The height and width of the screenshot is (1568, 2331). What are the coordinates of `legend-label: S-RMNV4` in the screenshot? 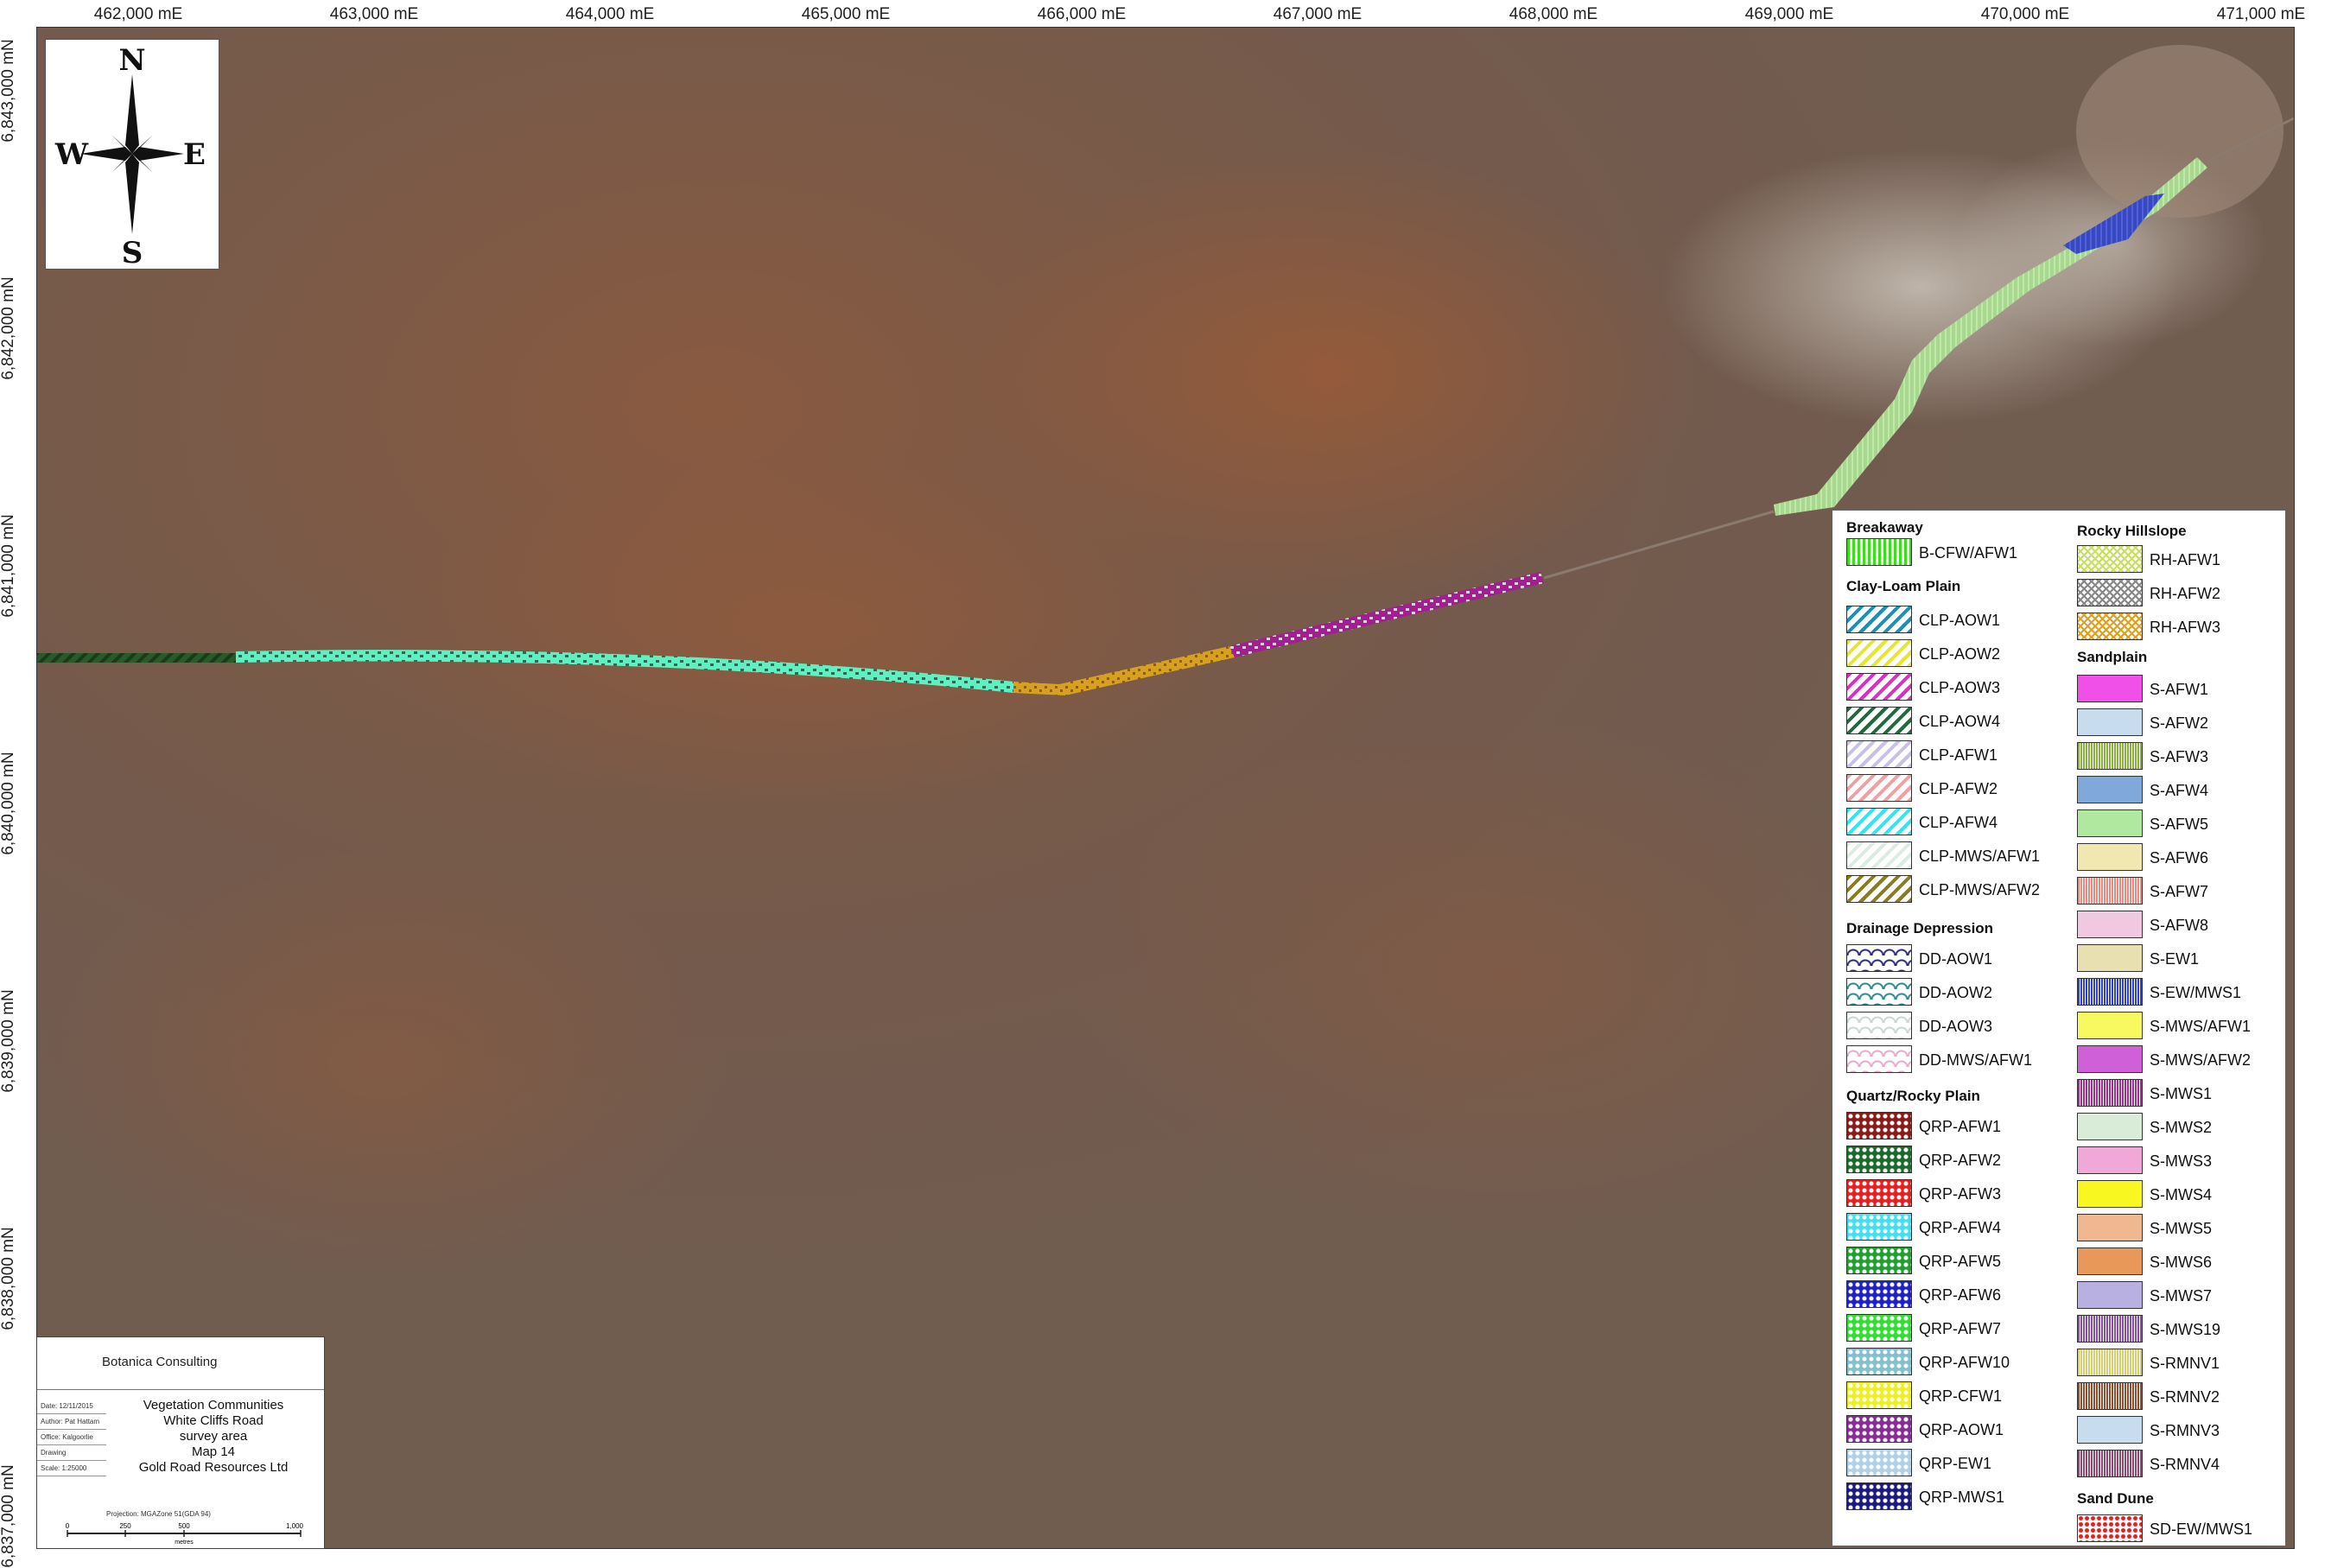 It's located at (2185, 1464).